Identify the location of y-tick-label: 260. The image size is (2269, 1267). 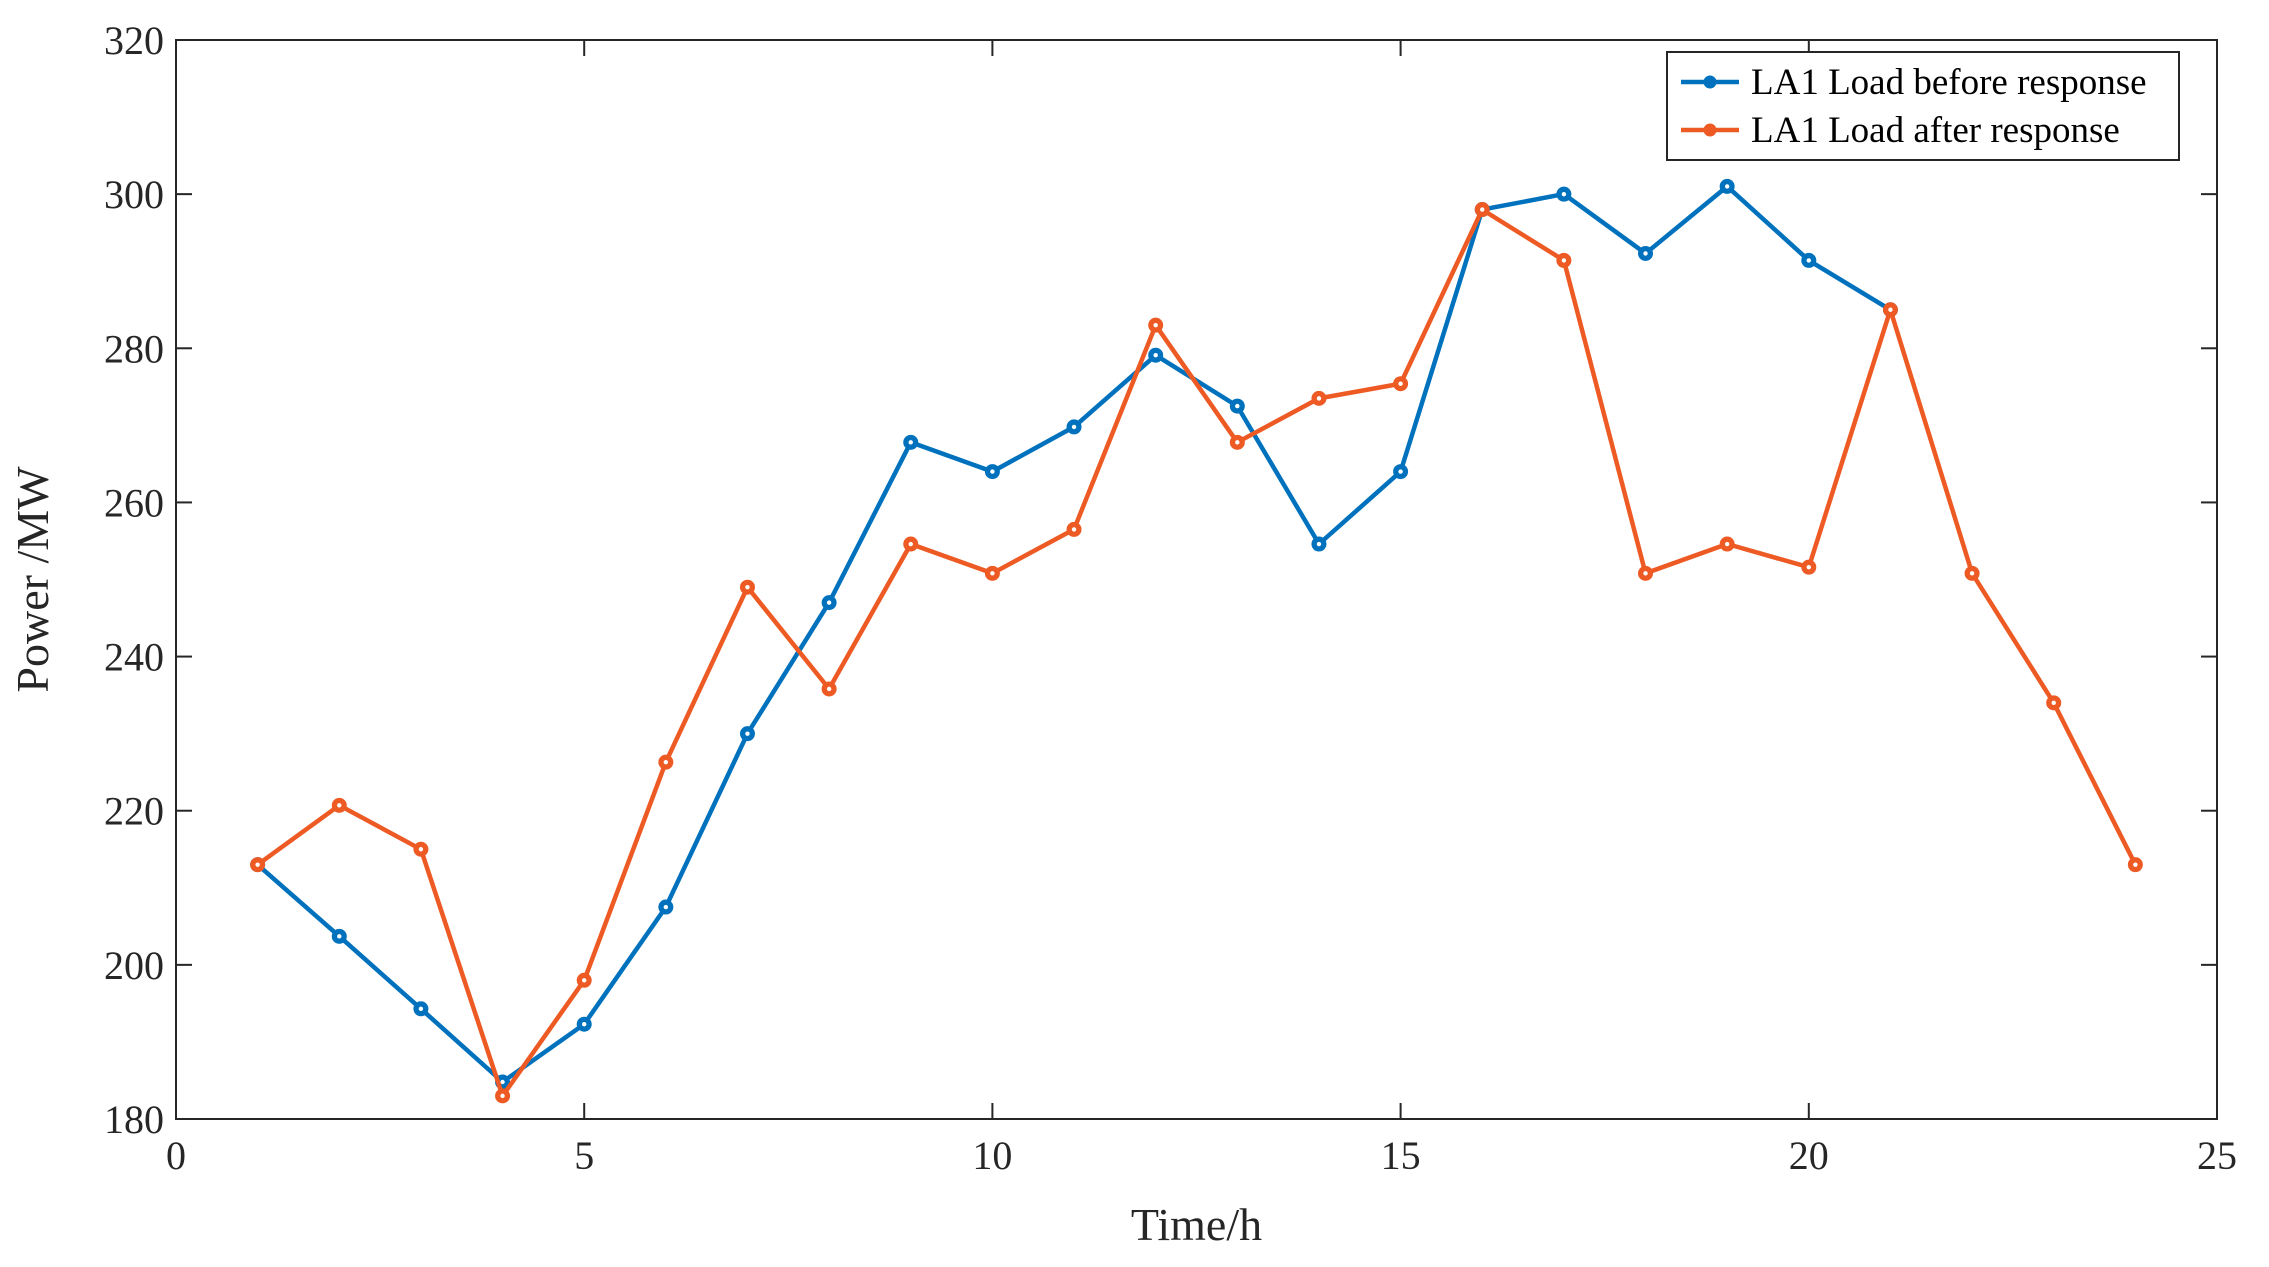
(134, 502).